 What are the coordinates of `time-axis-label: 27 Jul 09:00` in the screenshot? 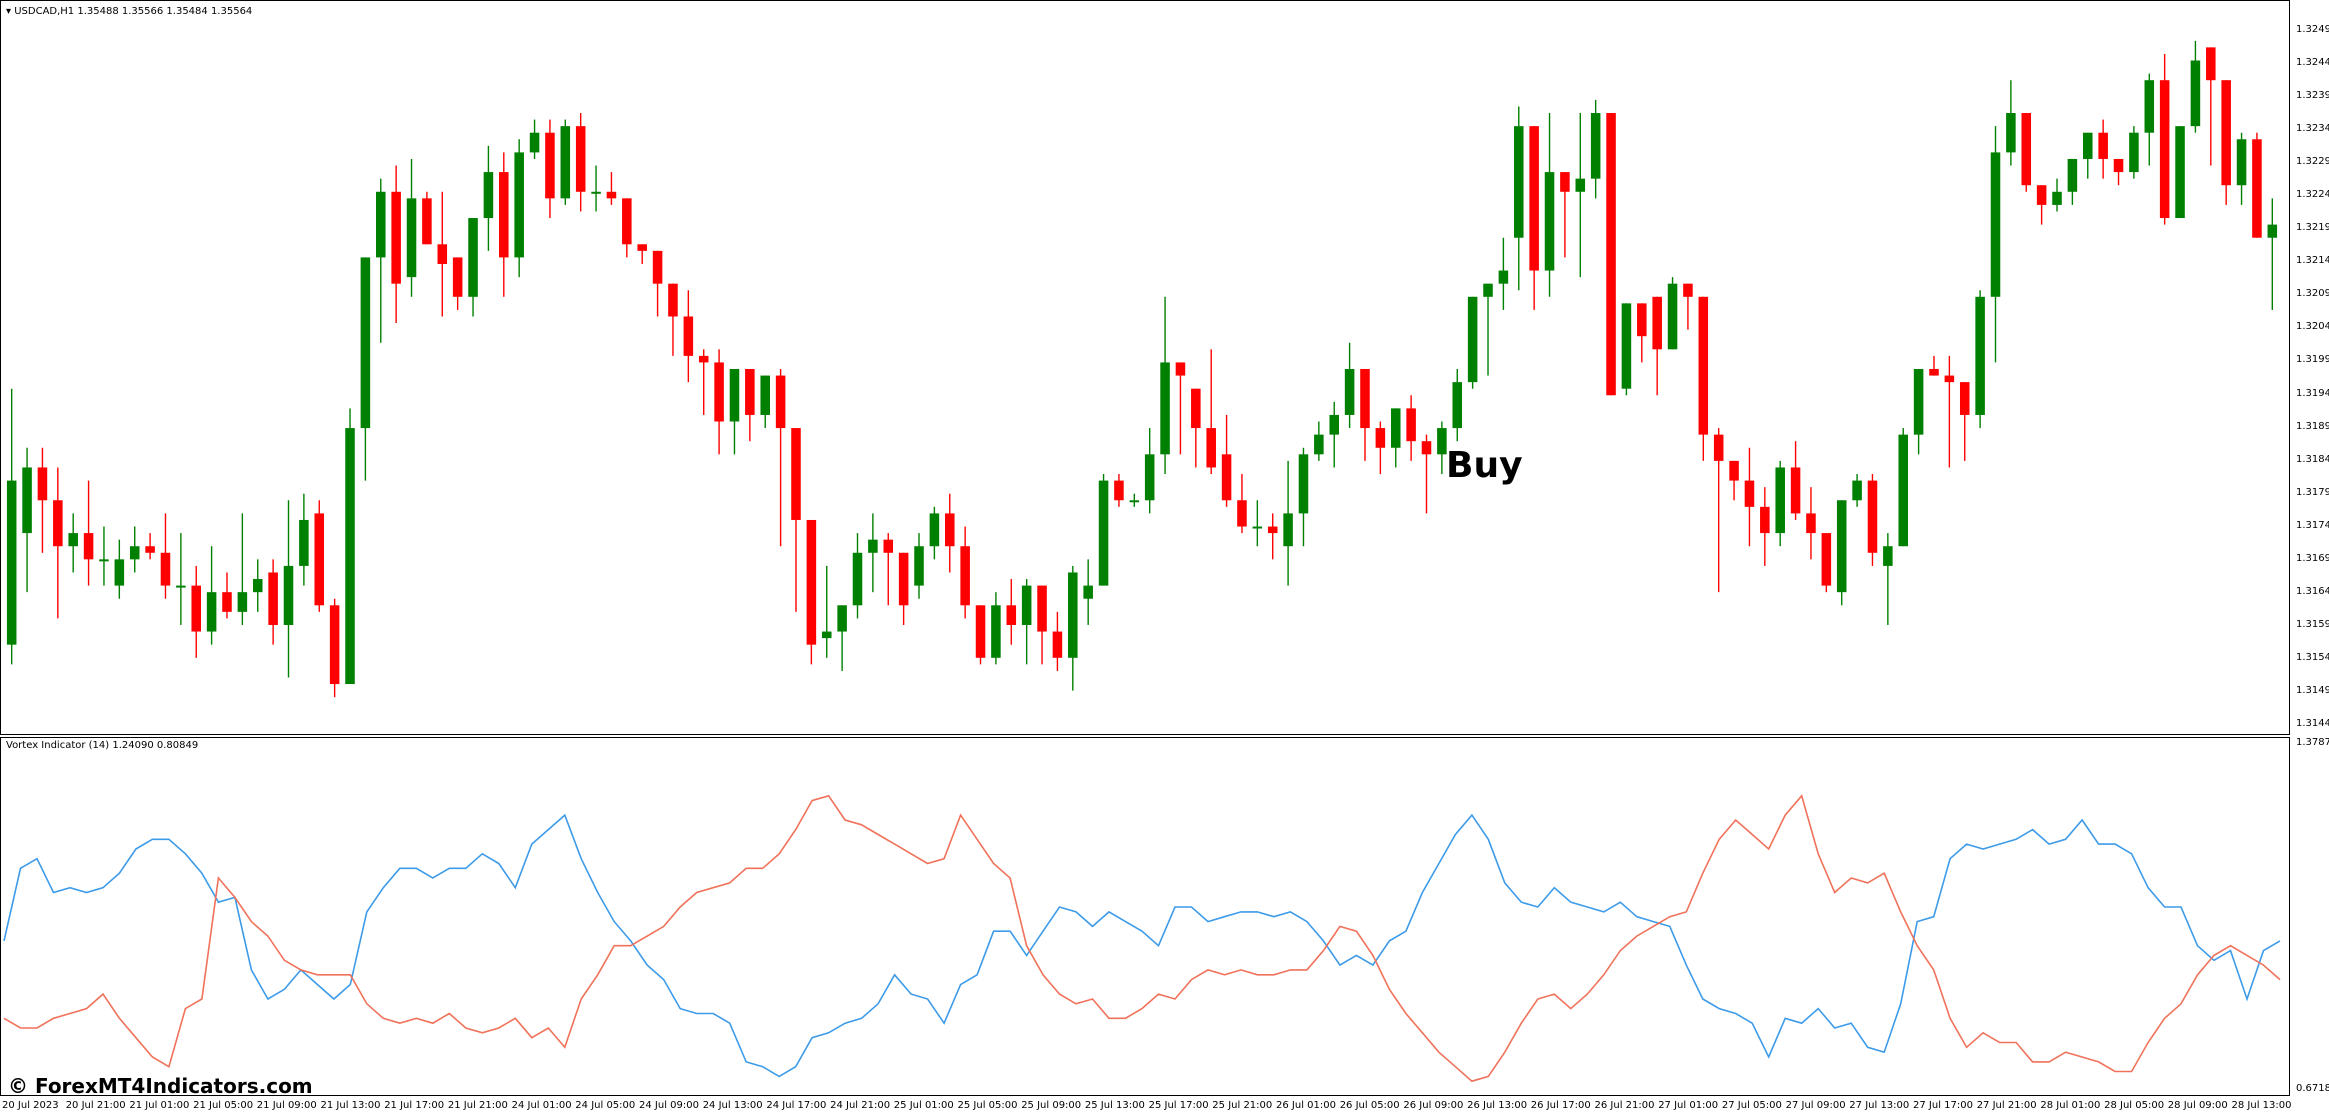 It's located at (1815, 1105).